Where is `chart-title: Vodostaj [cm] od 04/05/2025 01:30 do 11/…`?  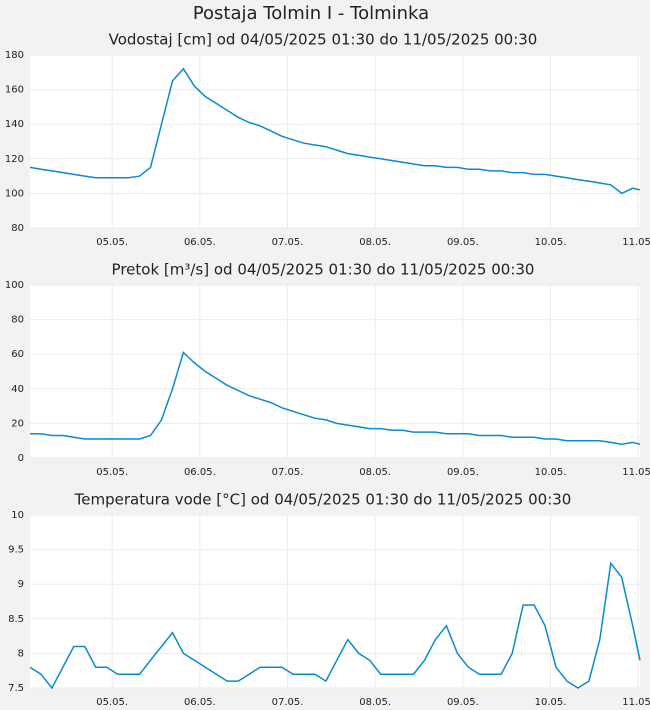 chart-title: Vodostaj [cm] od 04/05/2025 01:30 do 11/… is located at coordinates (323, 40).